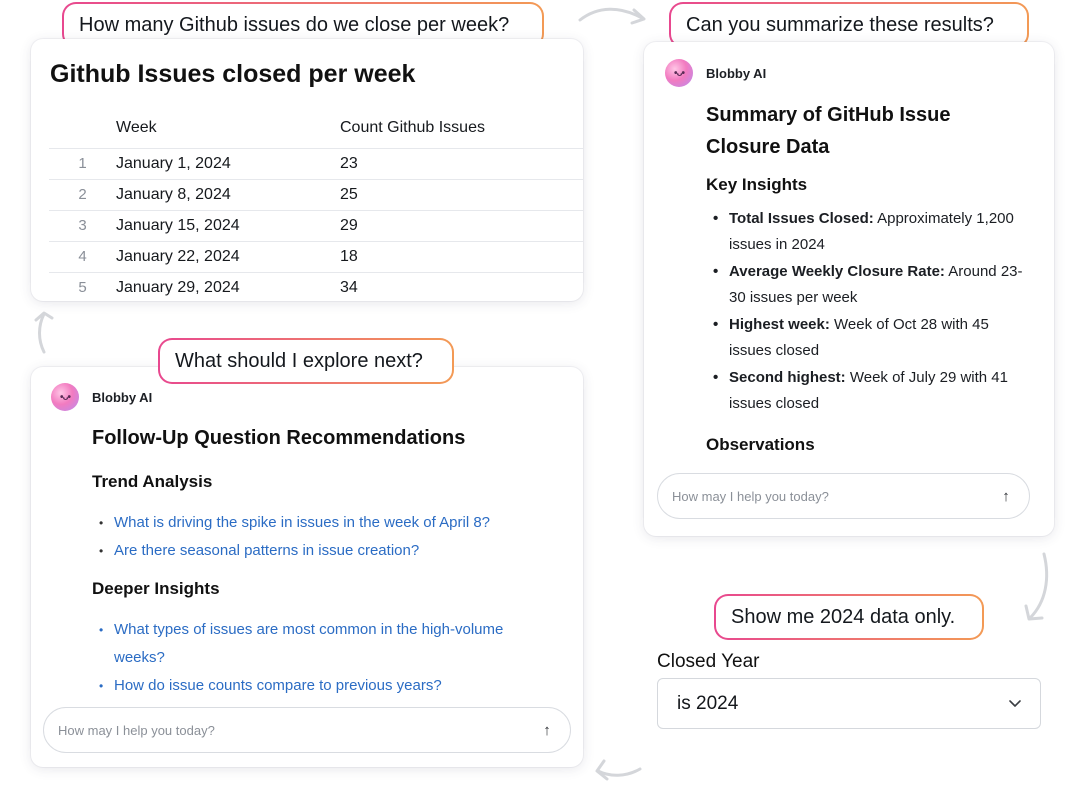  I want to click on prompt-text: Show me 2024 data only., so click(849, 617).